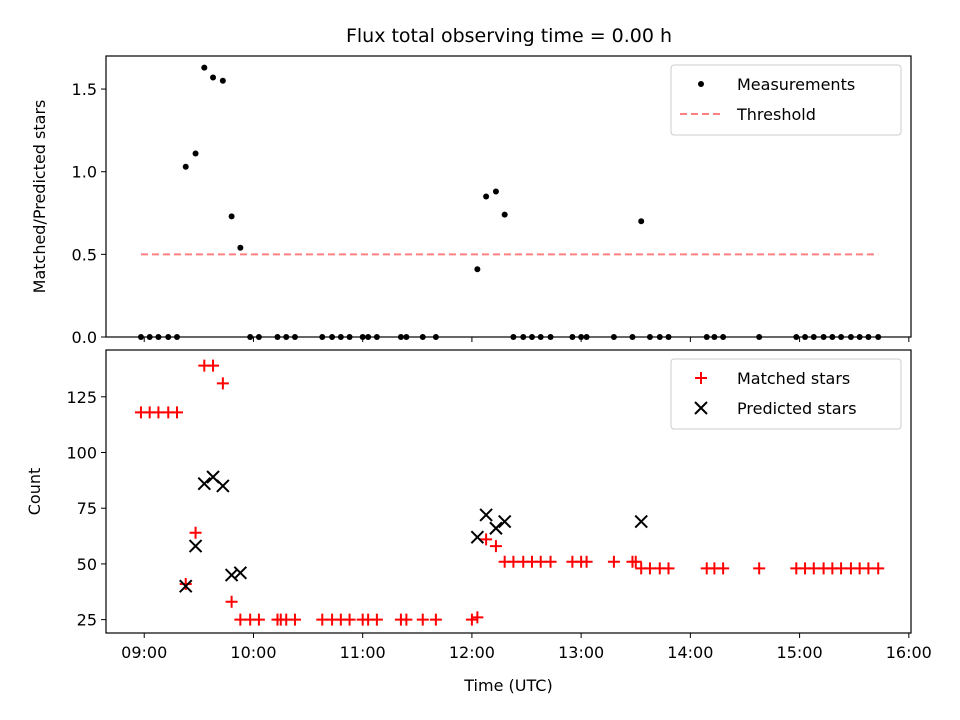 Image resolution: width=960 pixels, height=720 pixels. Describe the element at coordinates (34, 492) in the screenshot. I see `count-ylabel: Count` at that location.